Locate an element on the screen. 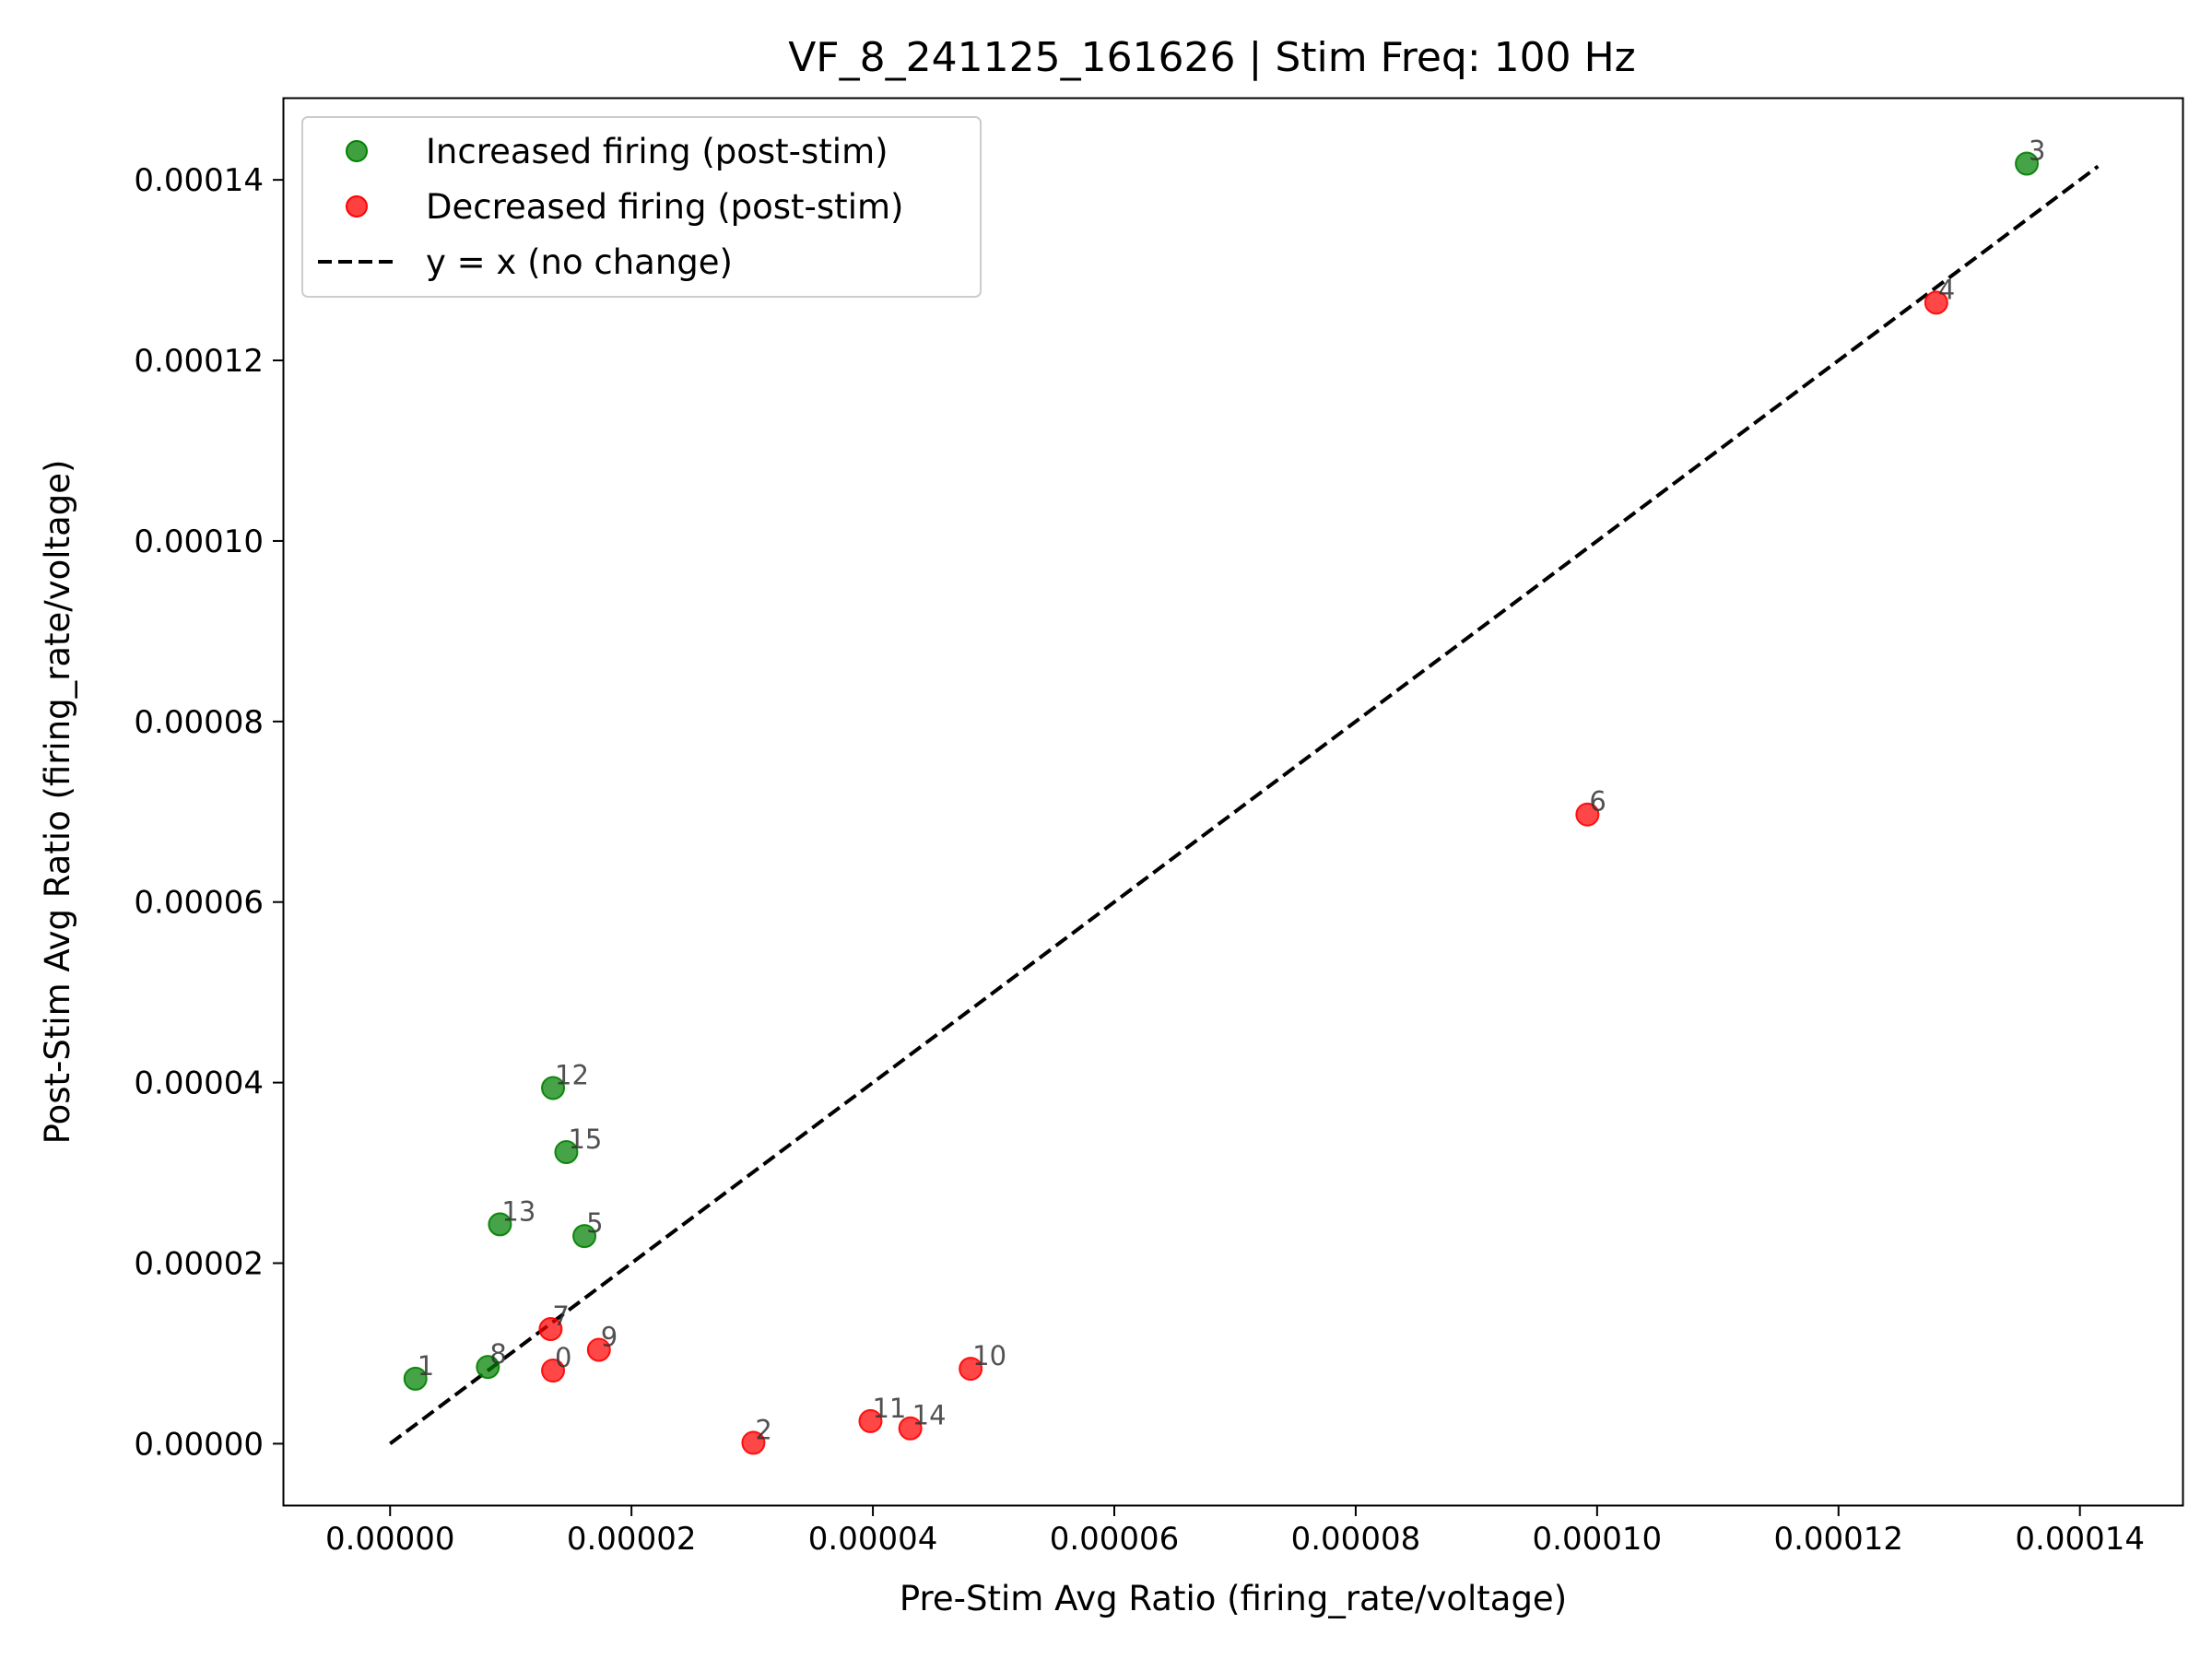  data-point-label-15: 15 is located at coordinates (585, 1139).